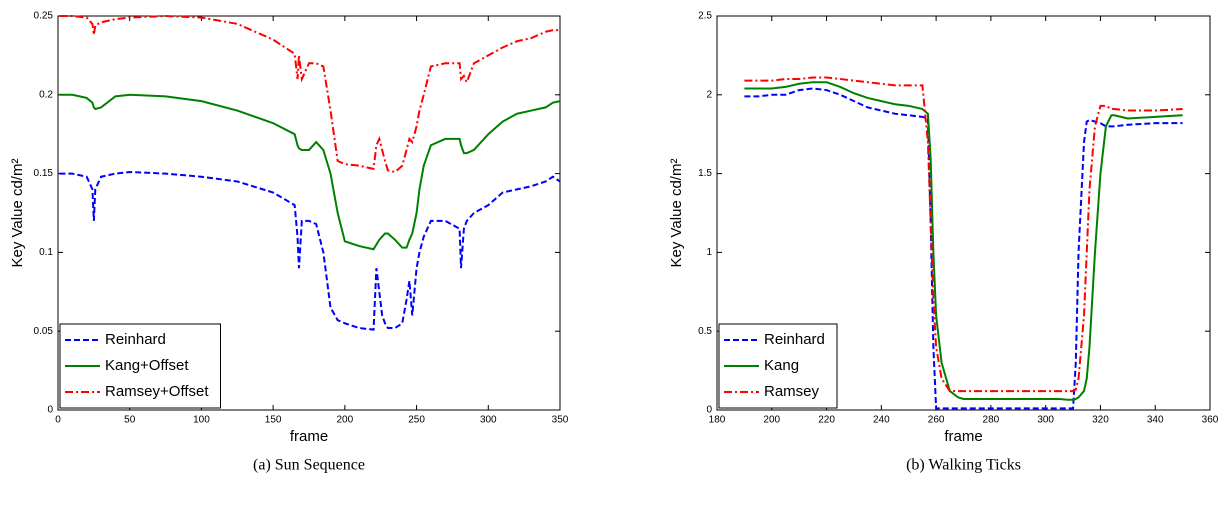  What do you see at coordinates (309, 465) in the screenshot?
I see `caption: (a) Sun Sequence` at bounding box center [309, 465].